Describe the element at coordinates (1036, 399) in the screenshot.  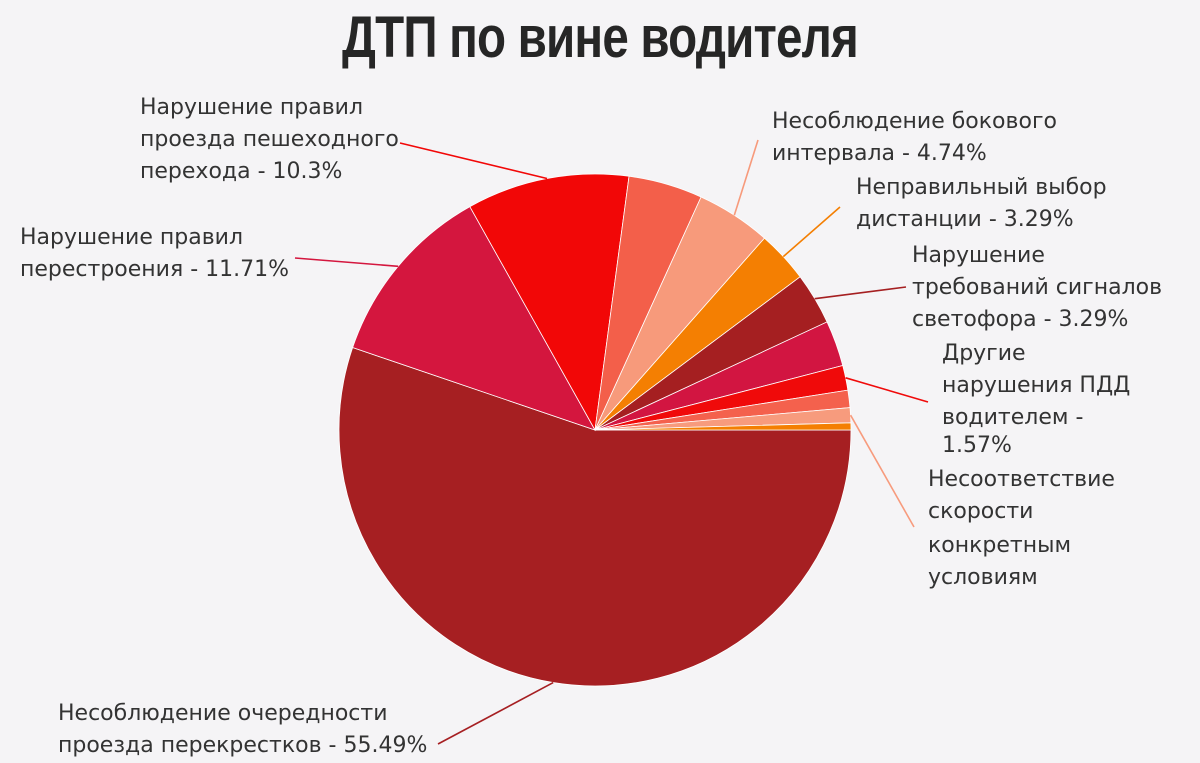
I see `slice-label-8: Другие нарушения ПДД водителем -1.57%` at that location.